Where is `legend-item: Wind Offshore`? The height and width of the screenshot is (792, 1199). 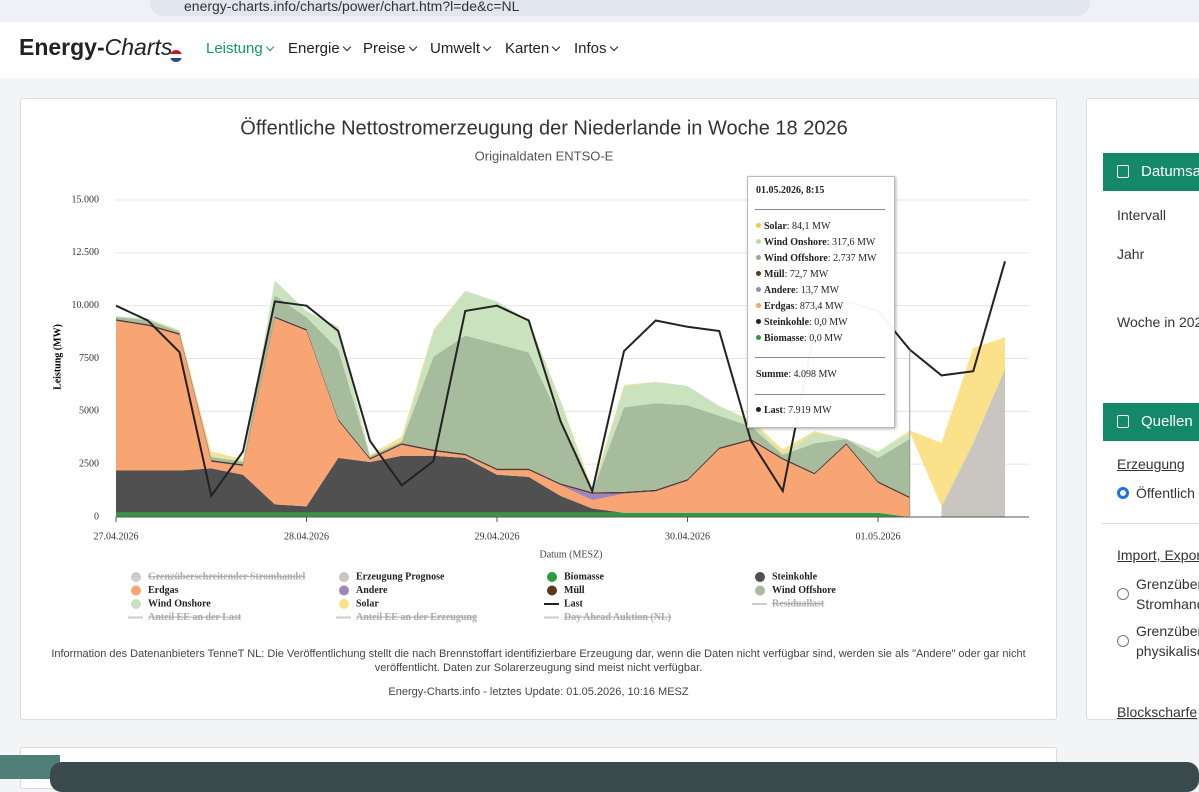 legend-item: Wind Offshore is located at coordinates (795, 590).